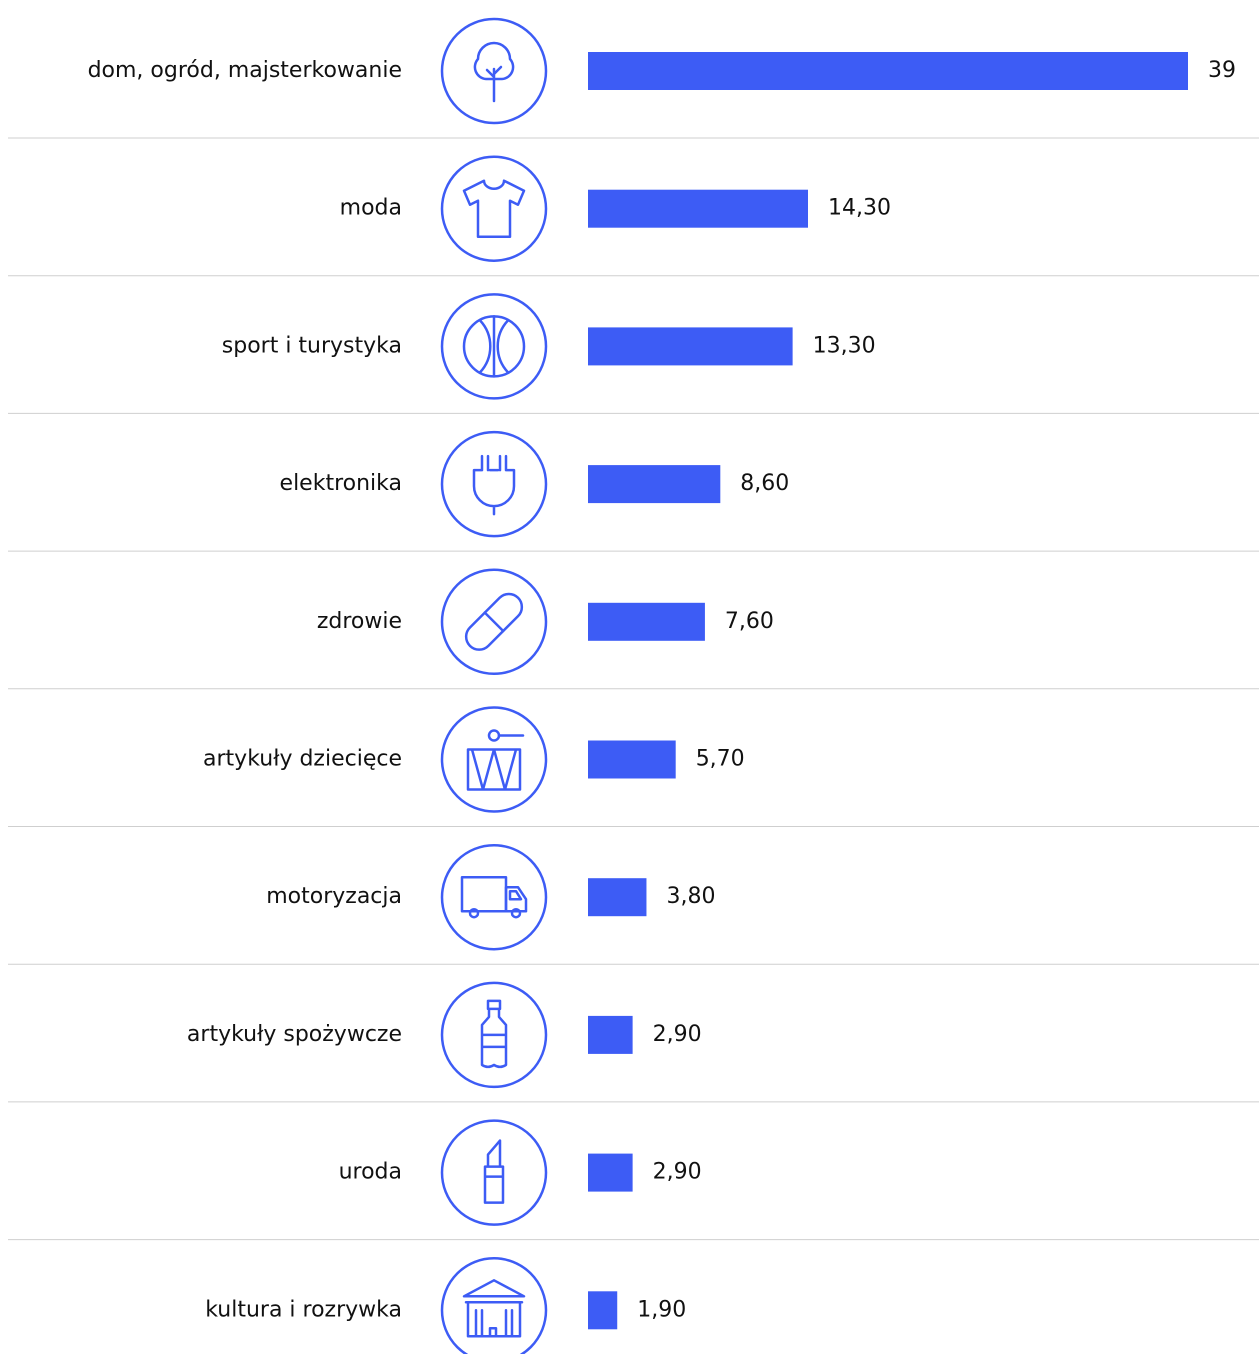 The width and height of the screenshot is (1259, 1354). Describe the element at coordinates (245, 70) in the screenshot. I see `category-label: dom, ogród, majsterkowanie` at that location.